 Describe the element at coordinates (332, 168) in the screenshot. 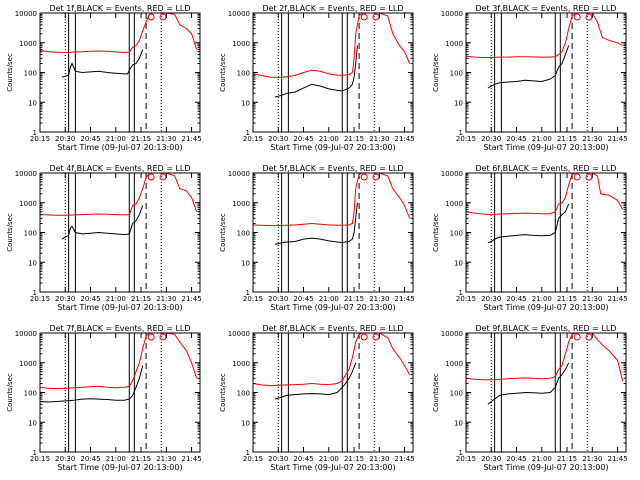

I see `chart-title: Det 5f,BLACK = Events, RED = LLD` at that location.